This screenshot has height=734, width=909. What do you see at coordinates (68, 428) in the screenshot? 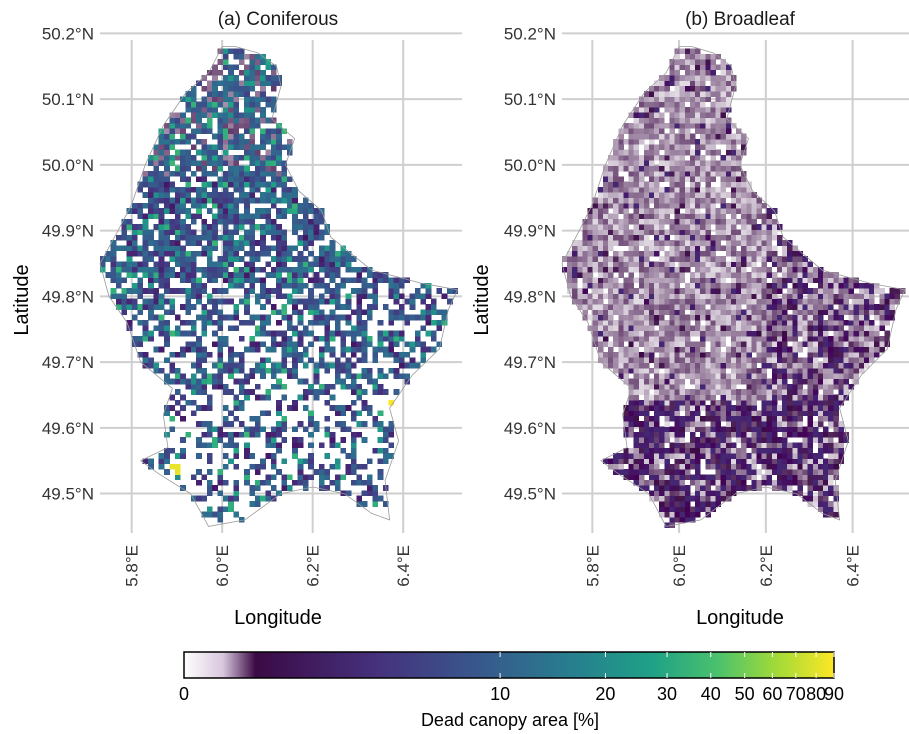
I see `y-tick-label: 49.6°N` at bounding box center [68, 428].